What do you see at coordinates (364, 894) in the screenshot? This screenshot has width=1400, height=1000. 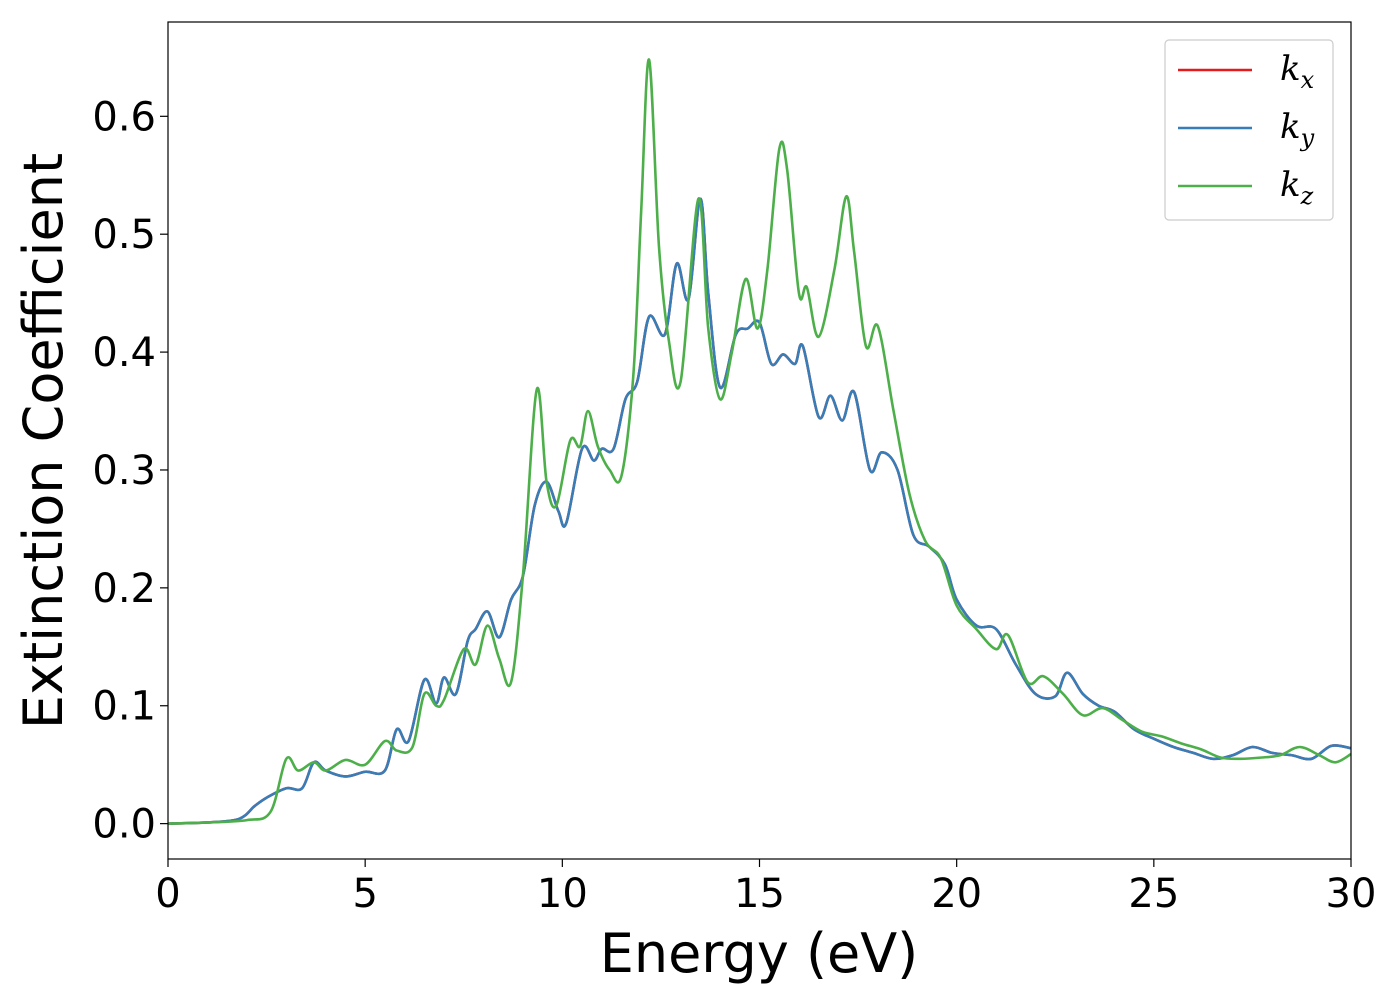 I see `x-tick-label: 5` at bounding box center [364, 894].